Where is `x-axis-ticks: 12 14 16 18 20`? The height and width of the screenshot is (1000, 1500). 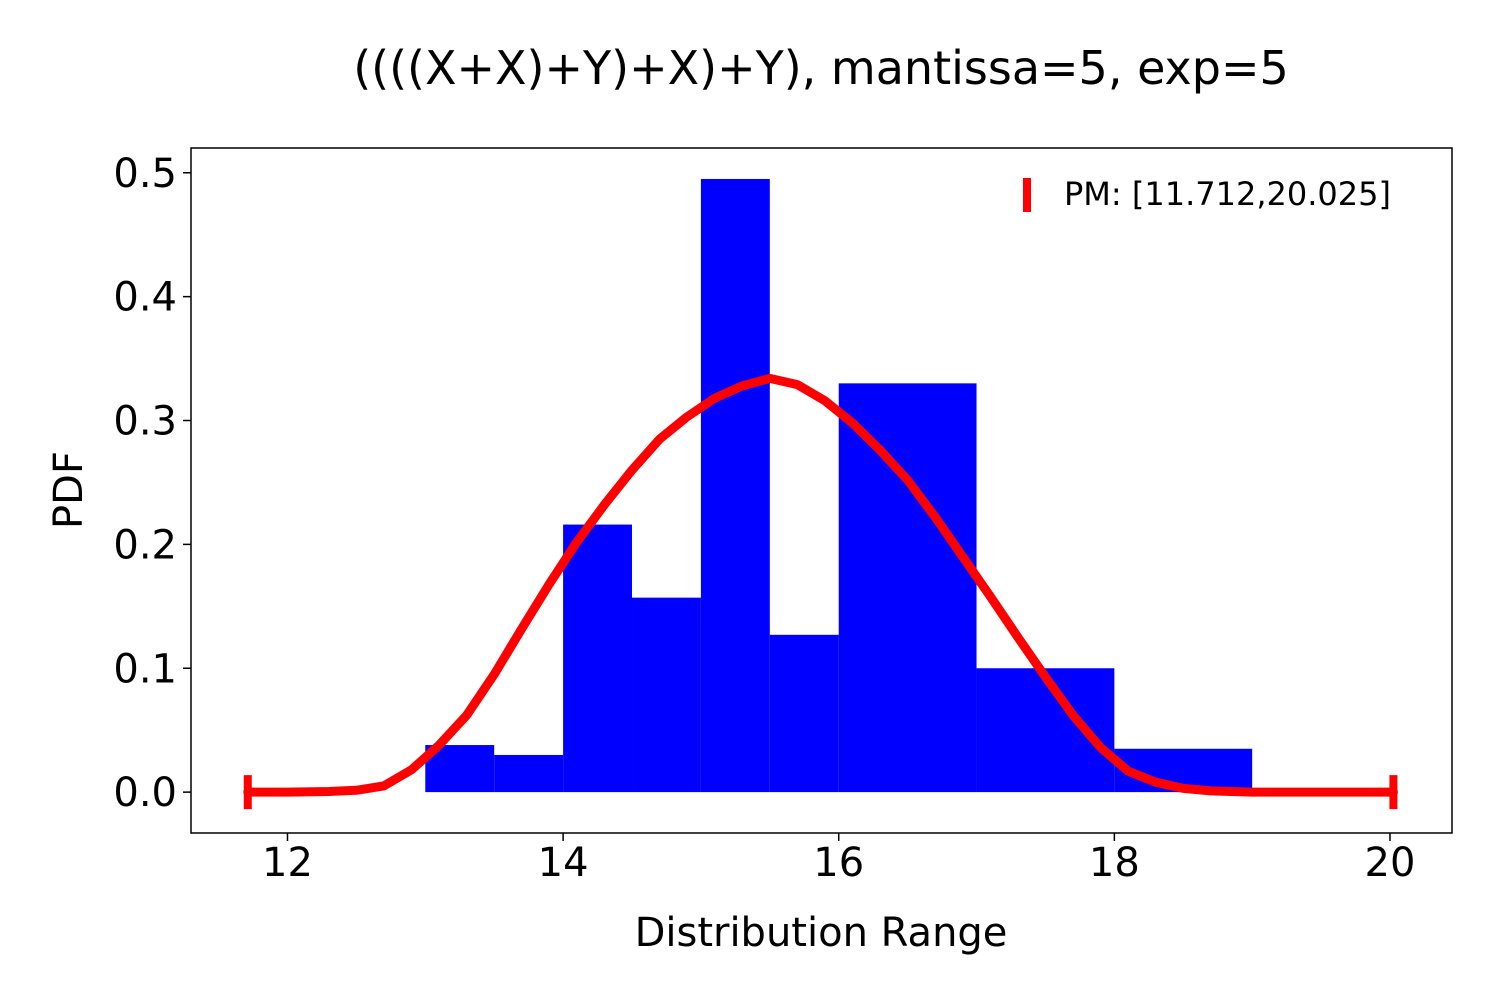 x-axis-ticks: 12 14 16 18 20 is located at coordinates (838, 859).